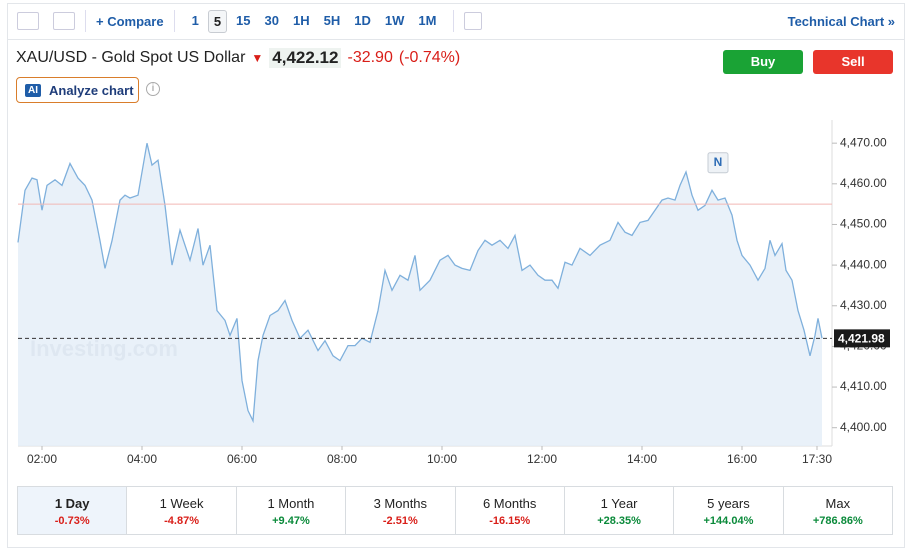  I want to click on x-tick-label: 17:30, so click(817, 459).